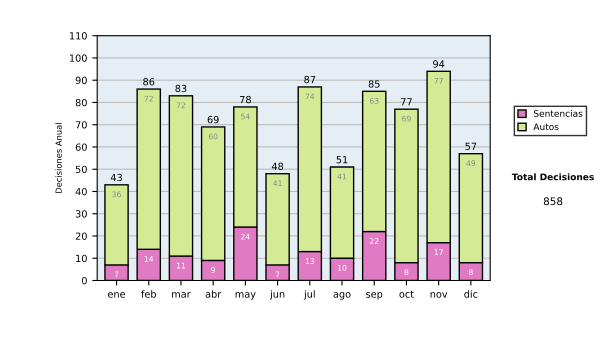 This screenshot has width=600, height=340. Describe the element at coordinates (558, 113) in the screenshot. I see `legend-label: Sentencias` at that location.